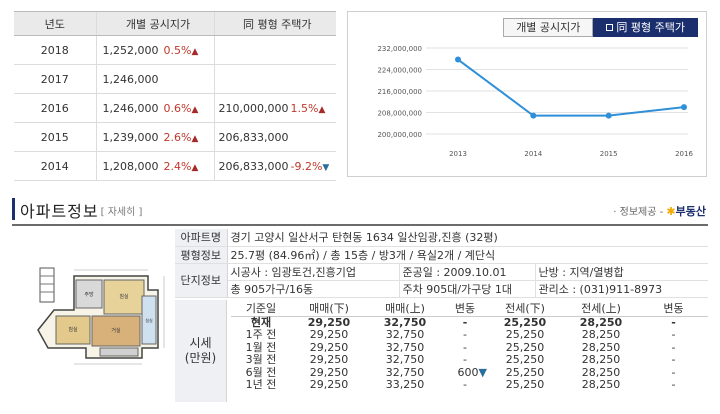 The width and height of the screenshot is (720, 414). I want to click on price-row: 2014 1,208,000 2.4%▲ 206,833,000 -9.2%▼, so click(175, 166).